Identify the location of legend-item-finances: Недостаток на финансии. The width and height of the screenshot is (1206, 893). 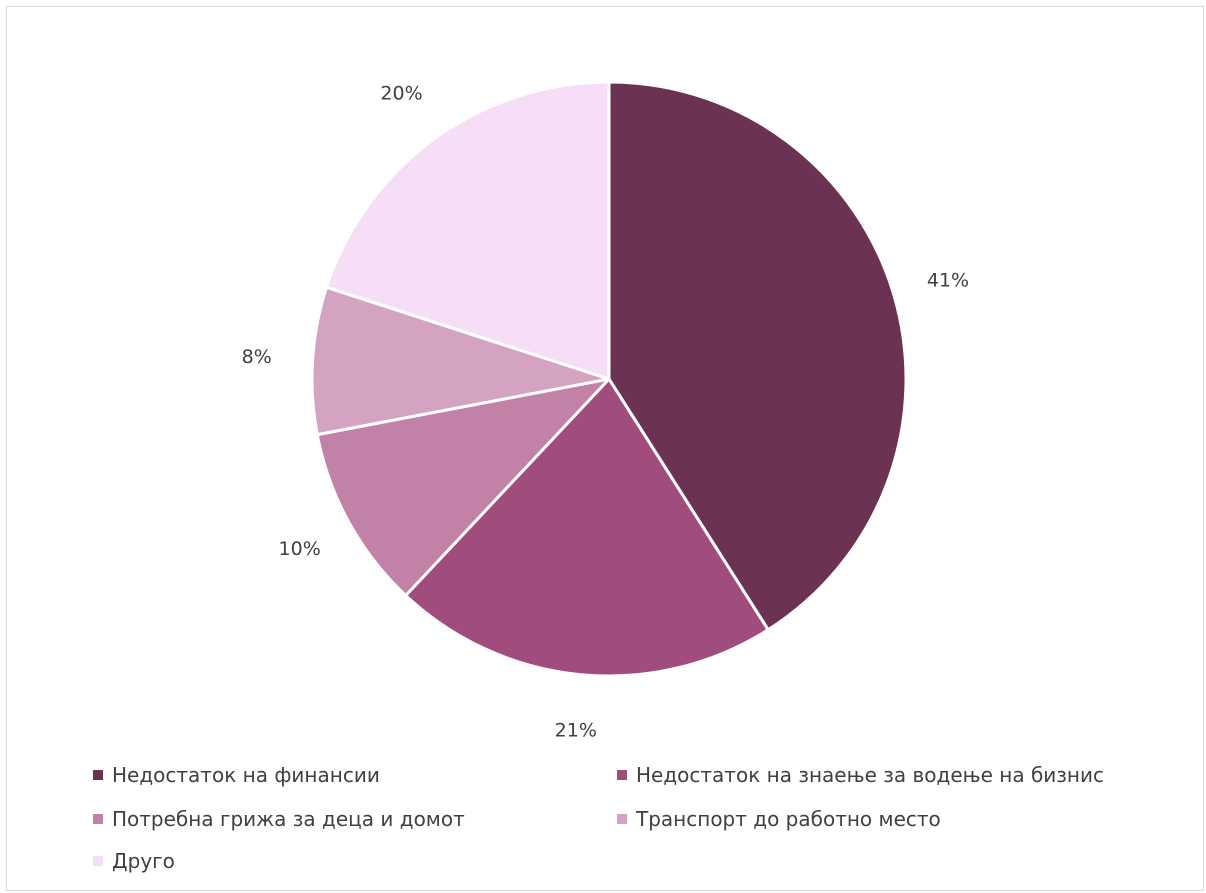
(236, 775).